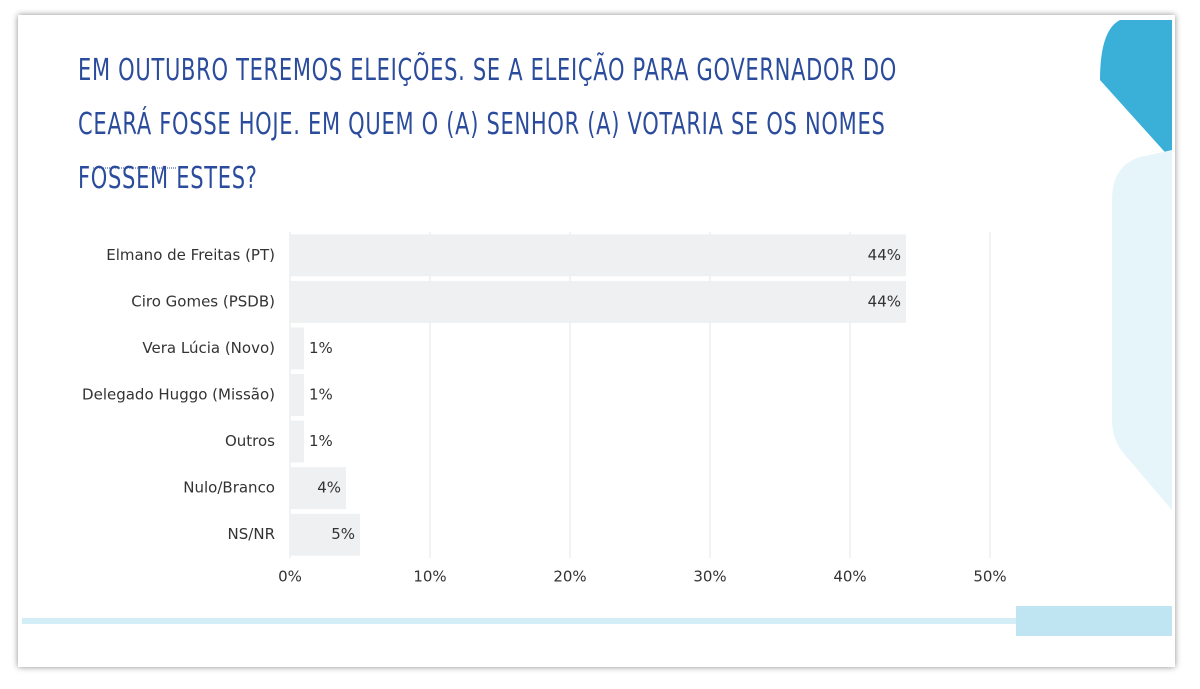 The image size is (1200, 689). What do you see at coordinates (709, 577) in the screenshot?
I see `x-tick-label: 30%` at bounding box center [709, 577].